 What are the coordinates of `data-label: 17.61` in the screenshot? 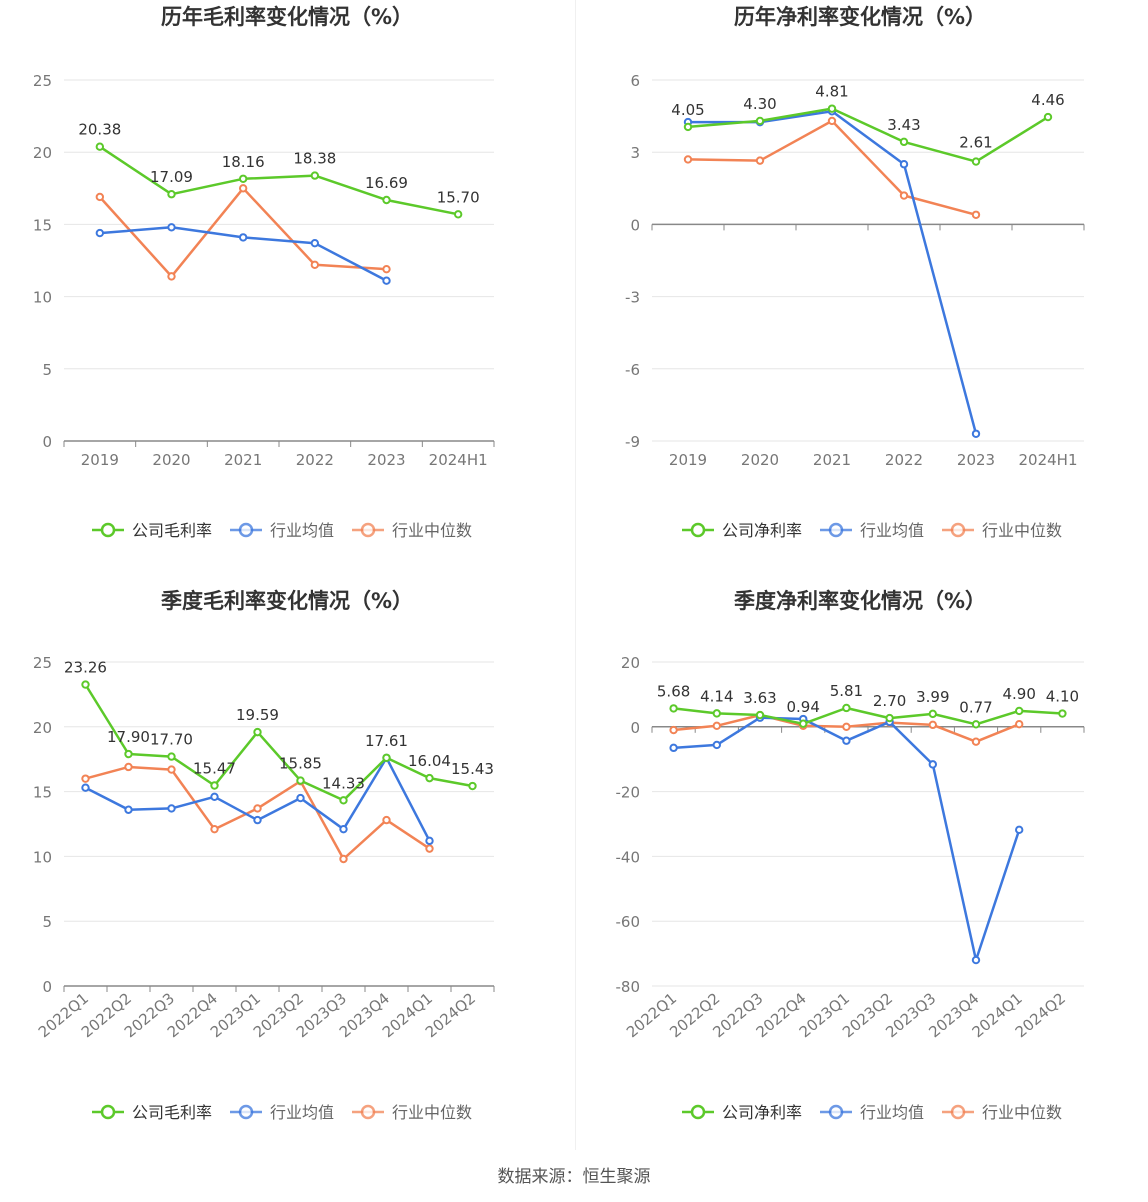 It's located at (386, 741).